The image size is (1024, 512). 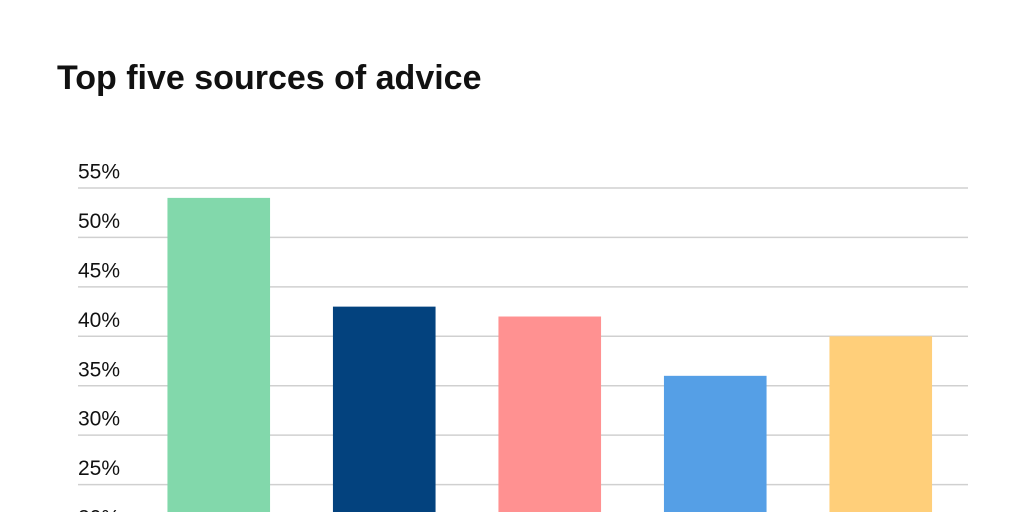 I want to click on y-tick-label: 30%, so click(x=99, y=419).